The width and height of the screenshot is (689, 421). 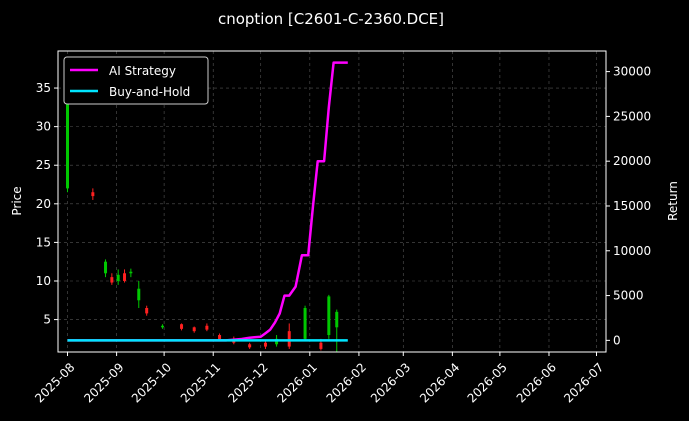 What do you see at coordinates (149, 92) in the screenshot?
I see `legend-label-buy-and-hold: Buy-and-Hold` at bounding box center [149, 92].